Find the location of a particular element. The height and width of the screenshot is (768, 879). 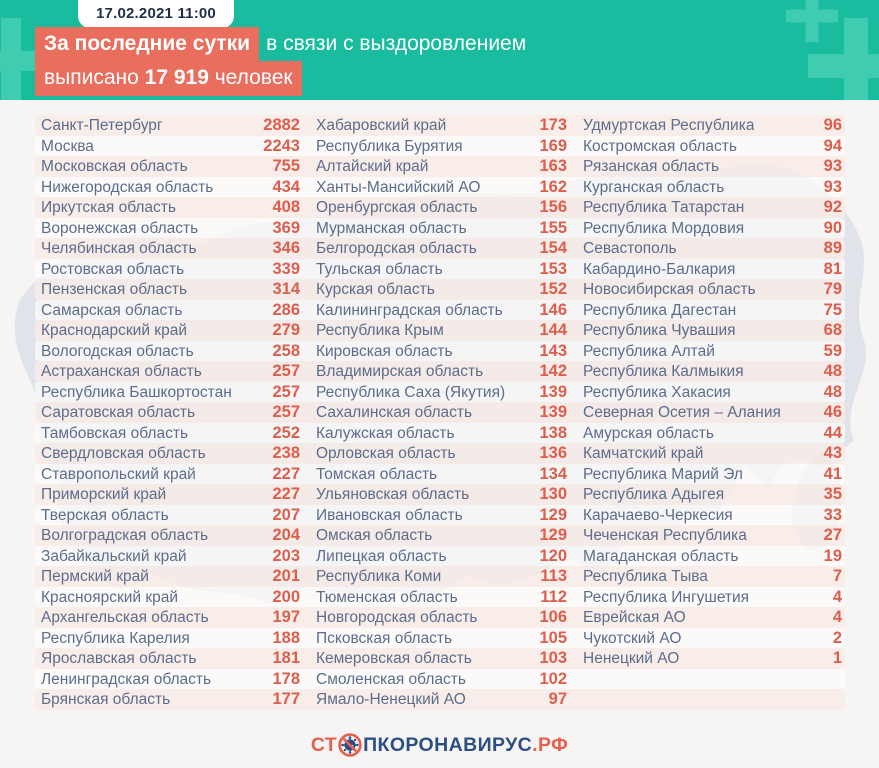

region-cell: Чеченская Республика 27 is located at coordinates (711, 536).